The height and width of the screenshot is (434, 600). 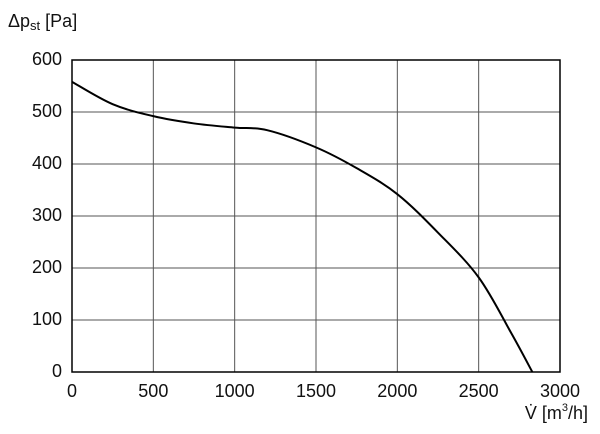 What do you see at coordinates (47, 215) in the screenshot?
I see `y-tick-label: 300` at bounding box center [47, 215].